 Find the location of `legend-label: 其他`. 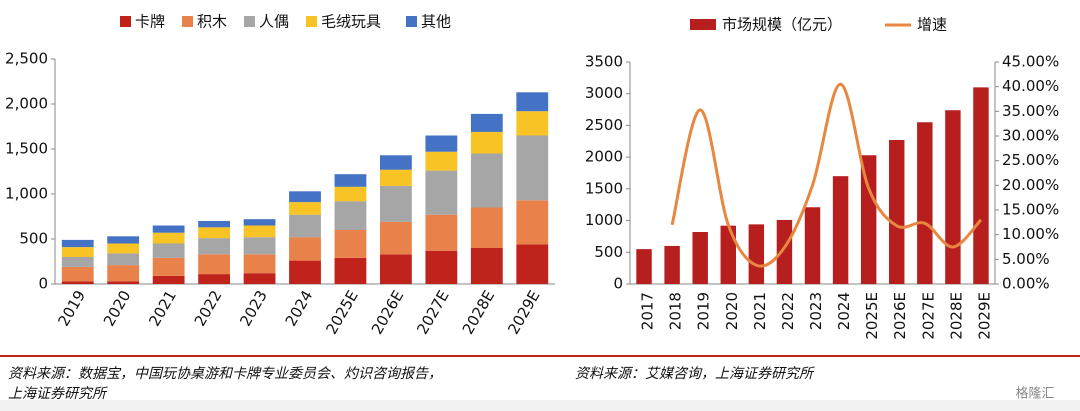

legend-label: 其他 is located at coordinates (436, 22).